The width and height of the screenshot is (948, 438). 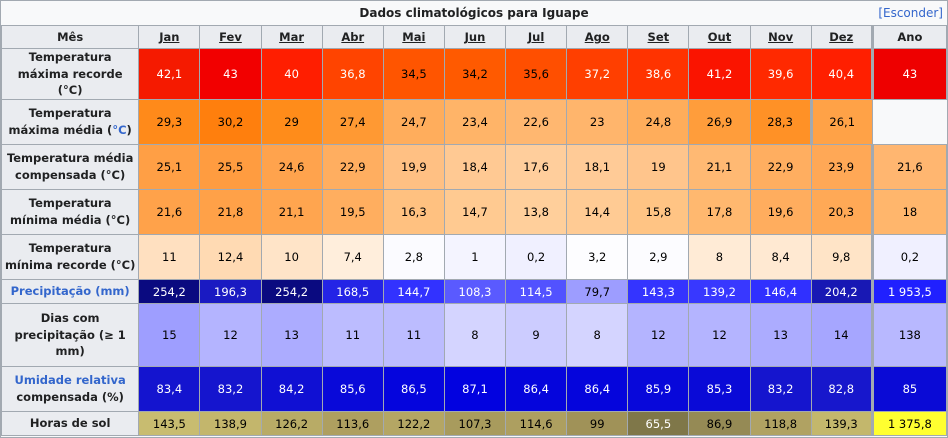 I want to click on value-cell: 107,3, so click(x=475, y=424).